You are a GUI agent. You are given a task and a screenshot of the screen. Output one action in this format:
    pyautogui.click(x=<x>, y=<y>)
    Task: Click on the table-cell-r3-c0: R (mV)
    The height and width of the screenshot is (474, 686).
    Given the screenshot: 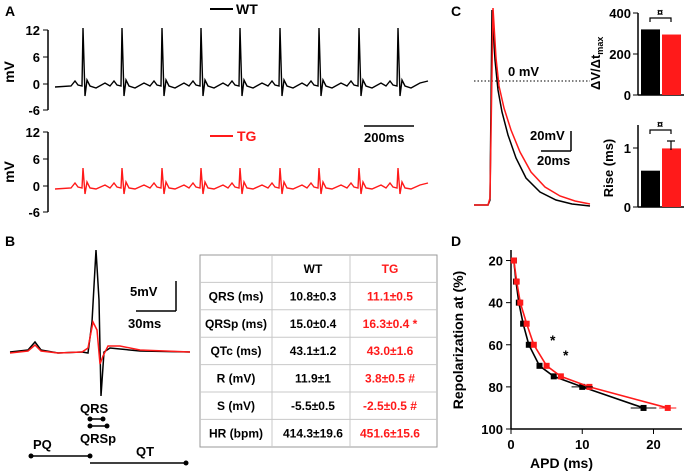 What is the action you would take?
    pyautogui.click(x=236, y=379)
    